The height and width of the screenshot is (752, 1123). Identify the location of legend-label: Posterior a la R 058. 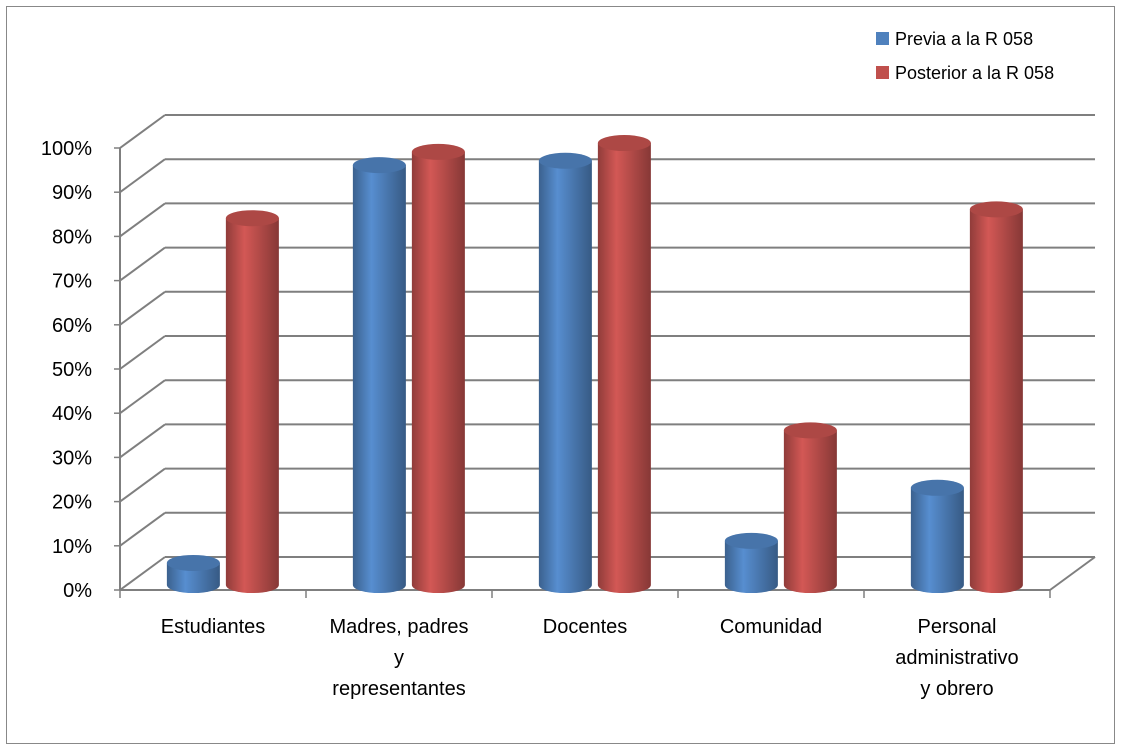
(974, 73).